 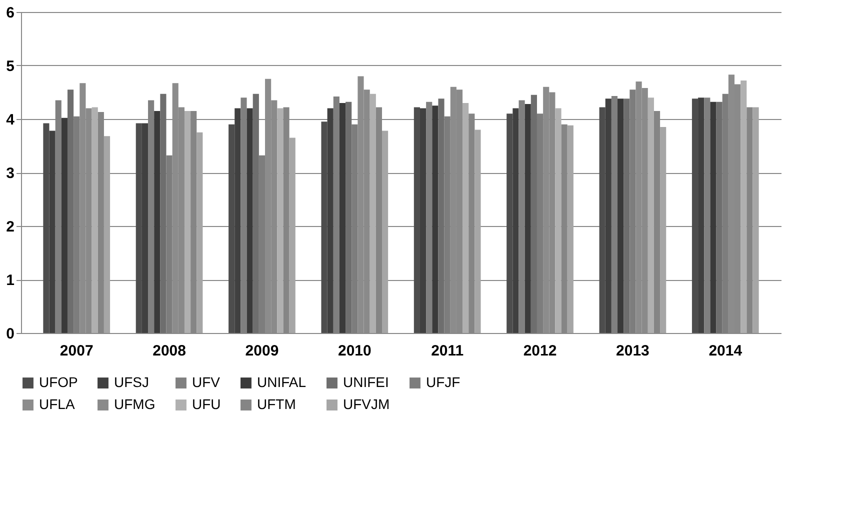 I want to click on legend-label: UFLA, so click(x=57, y=404).